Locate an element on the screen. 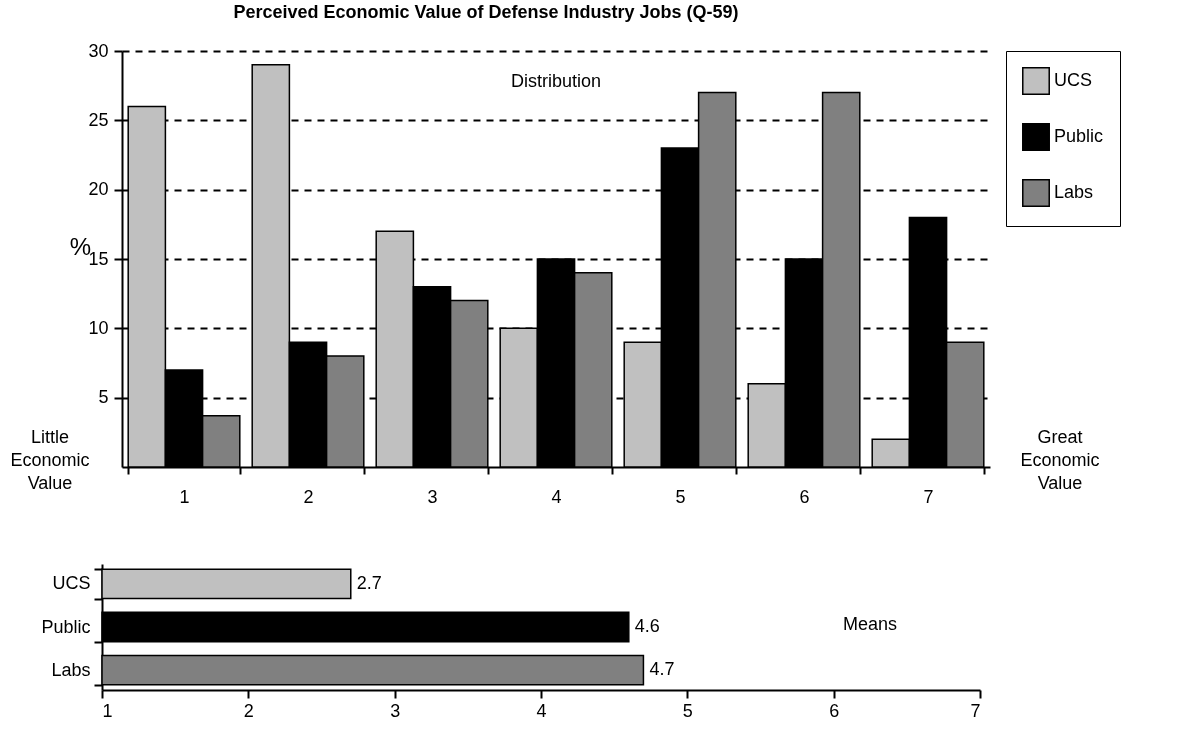  y-tick-label: 5 is located at coordinates (103, 397).